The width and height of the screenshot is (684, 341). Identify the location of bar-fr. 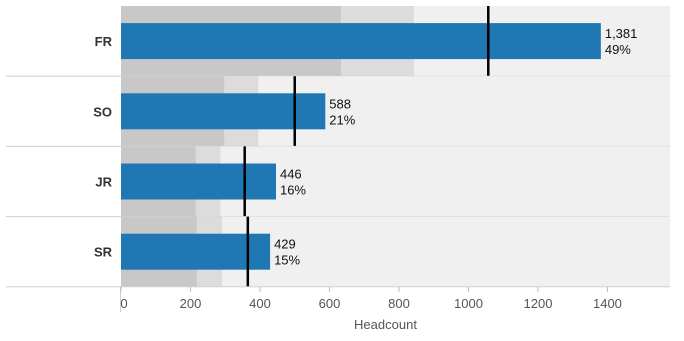
(361, 41).